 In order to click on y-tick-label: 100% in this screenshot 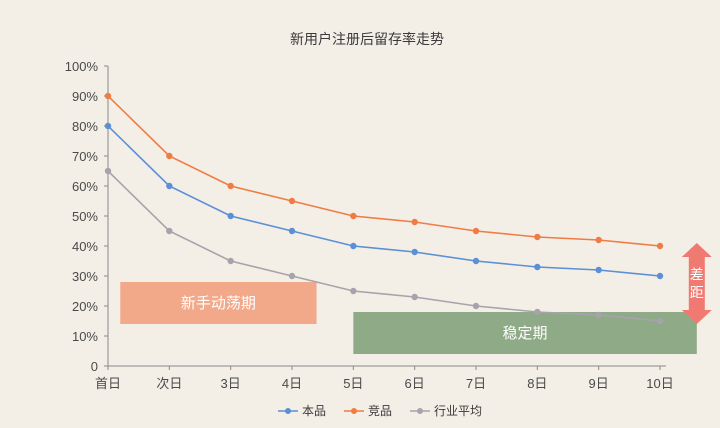, I will do `click(82, 66)`.